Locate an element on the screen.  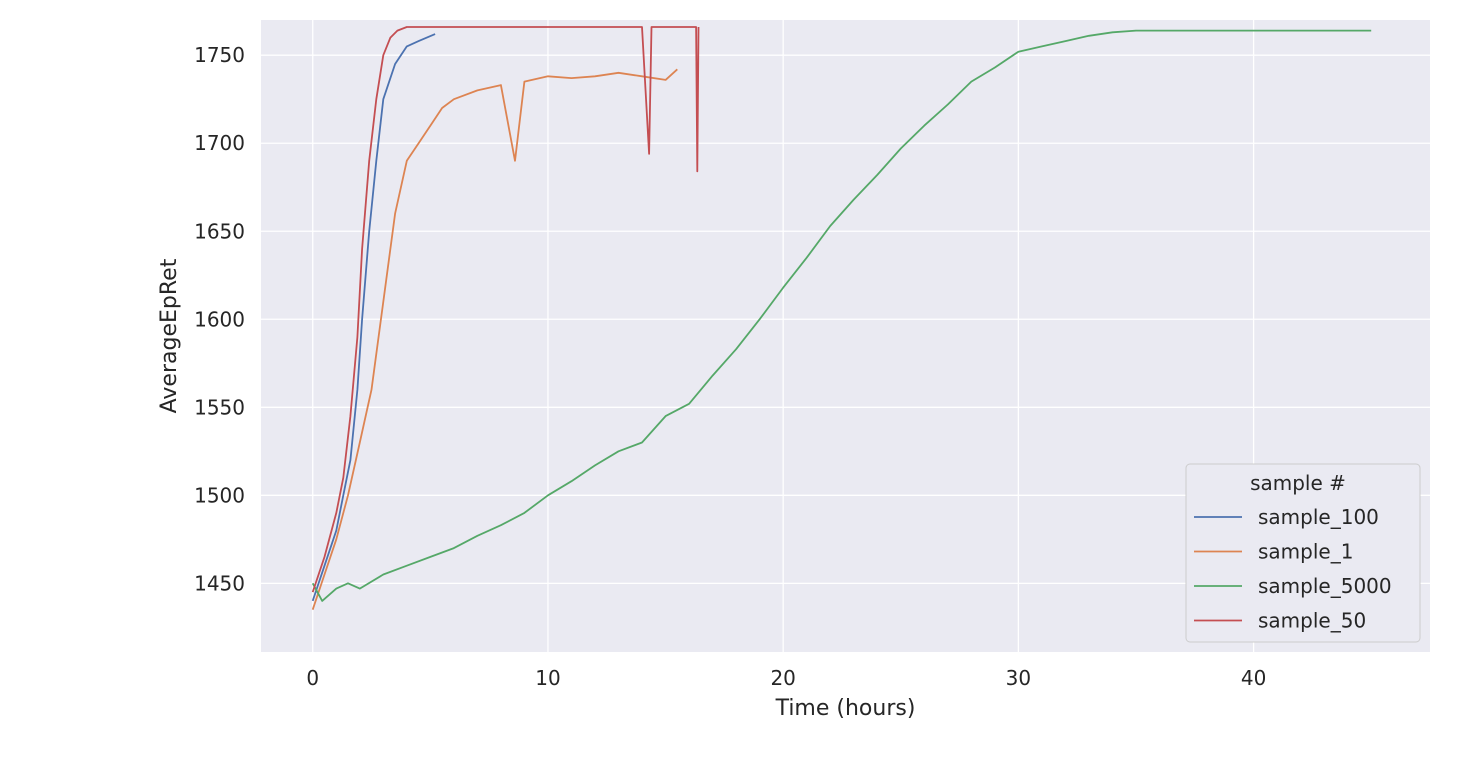
legend-title: sample # is located at coordinates (1298, 483).